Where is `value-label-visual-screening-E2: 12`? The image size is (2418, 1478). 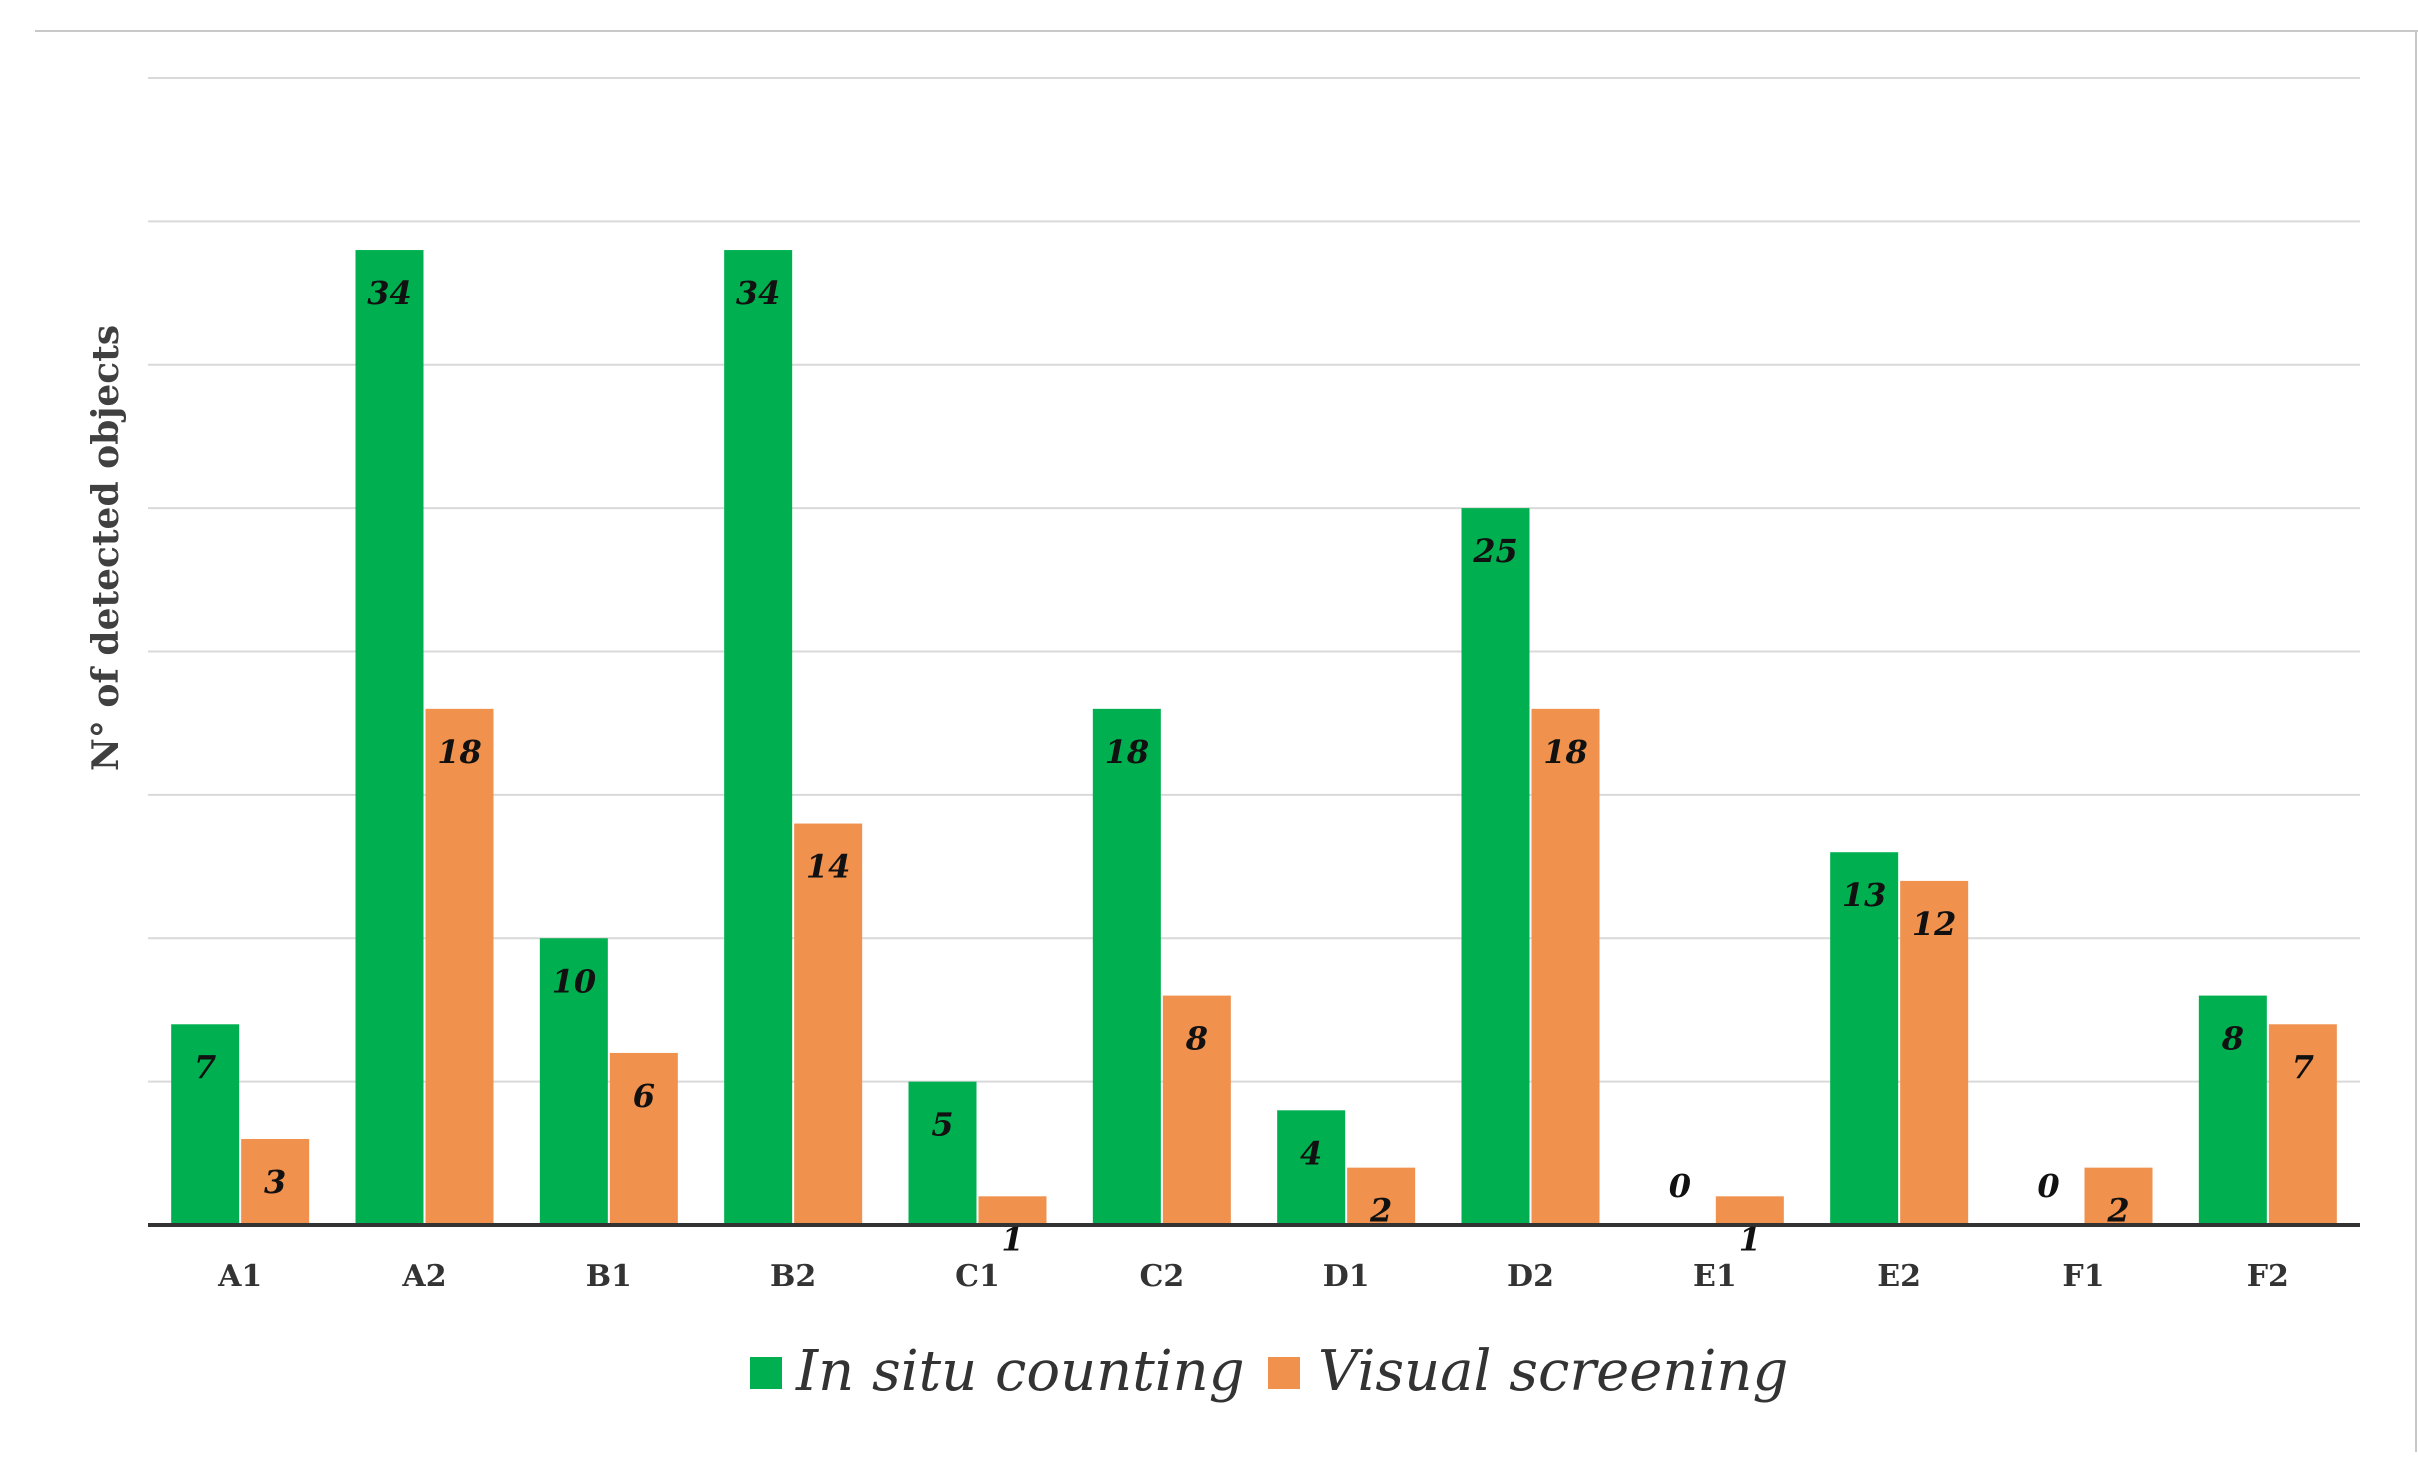
value-label-visual-screening-E2: 12 is located at coordinates (1934, 924).